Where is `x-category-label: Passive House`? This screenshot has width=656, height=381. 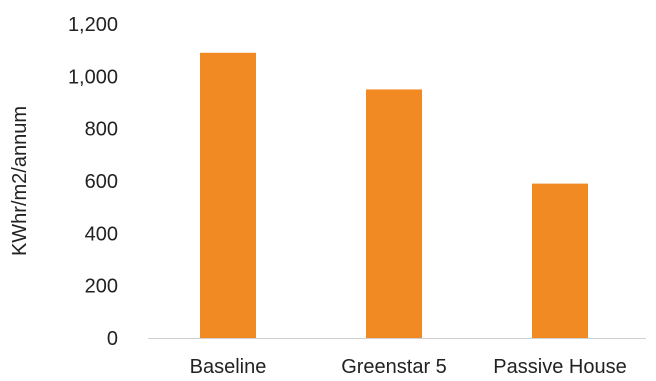
x-category-label: Passive House is located at coordinates (559, 367).